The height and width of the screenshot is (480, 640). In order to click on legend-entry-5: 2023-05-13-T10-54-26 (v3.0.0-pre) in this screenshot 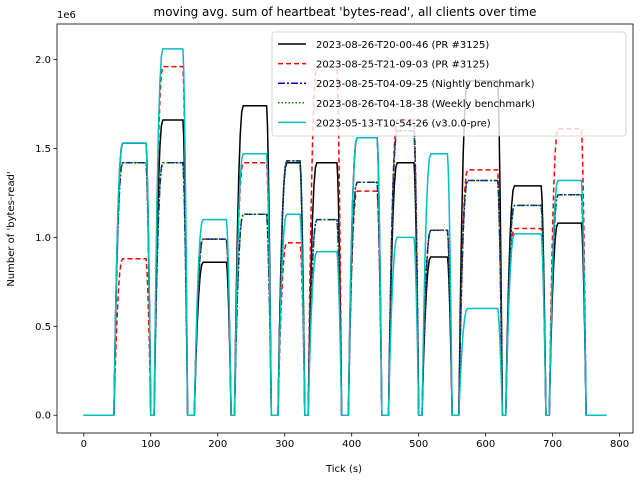, I will do `click(403, 123)`.